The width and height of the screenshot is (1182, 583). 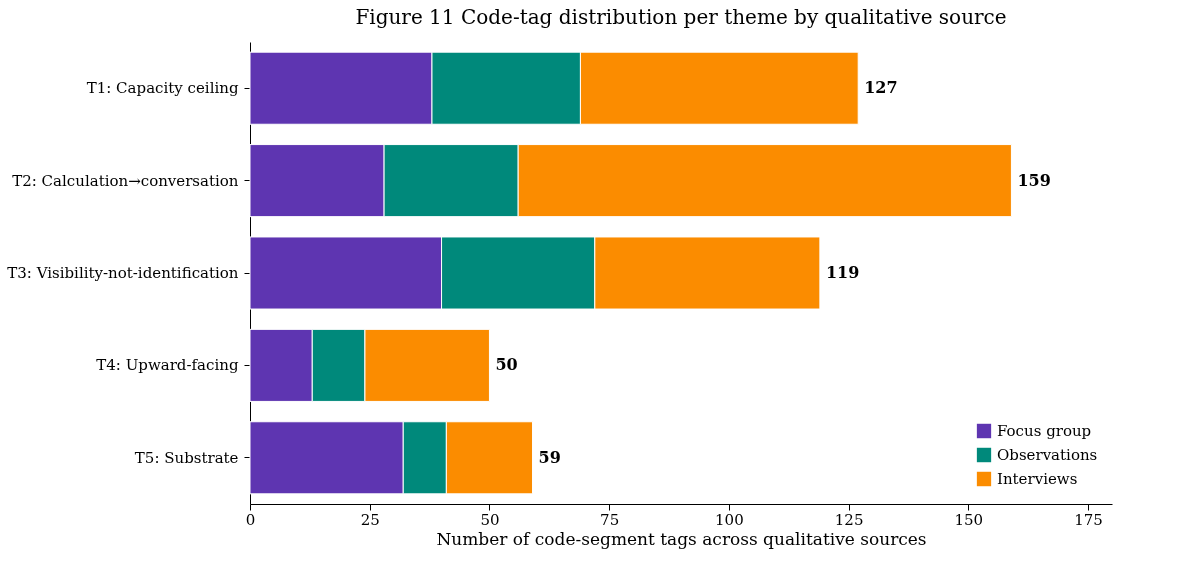 I want to click on x-tick-label: 100, so click(x=729, y=519).